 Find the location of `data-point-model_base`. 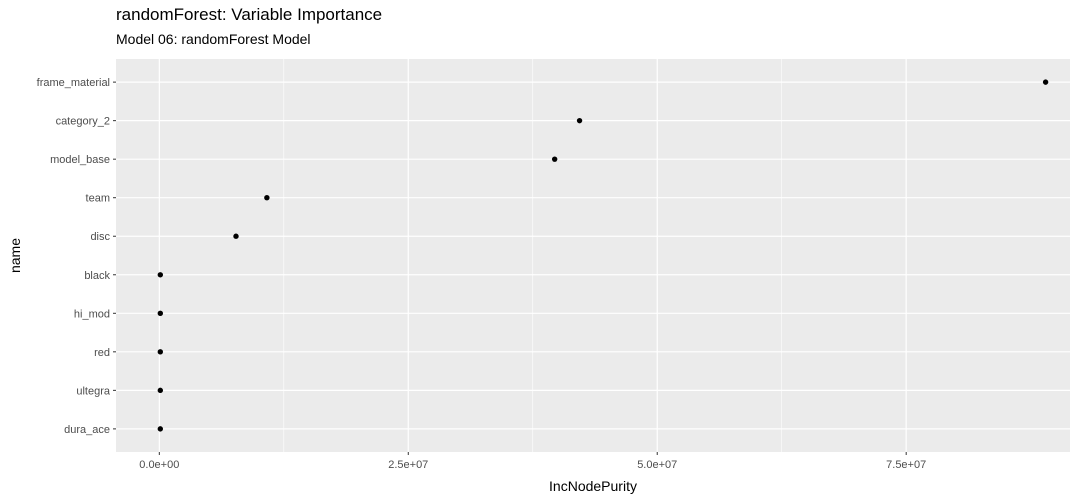

data-point-model_base is located at coordinates (554, 159).